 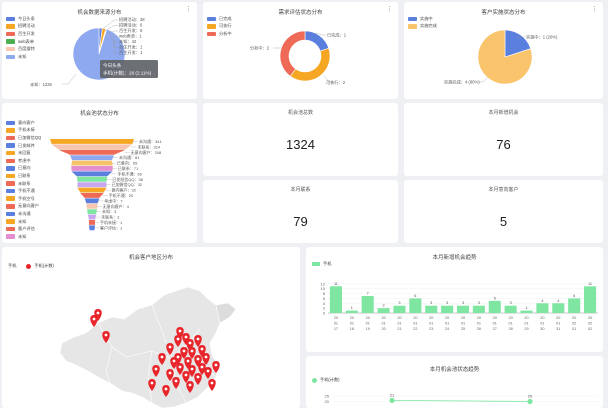 What do you see at coordinates (389, 9) in the screenshot?
I see `demand-chart-menu-icon: ⋮` at bounding box center [389, 9].